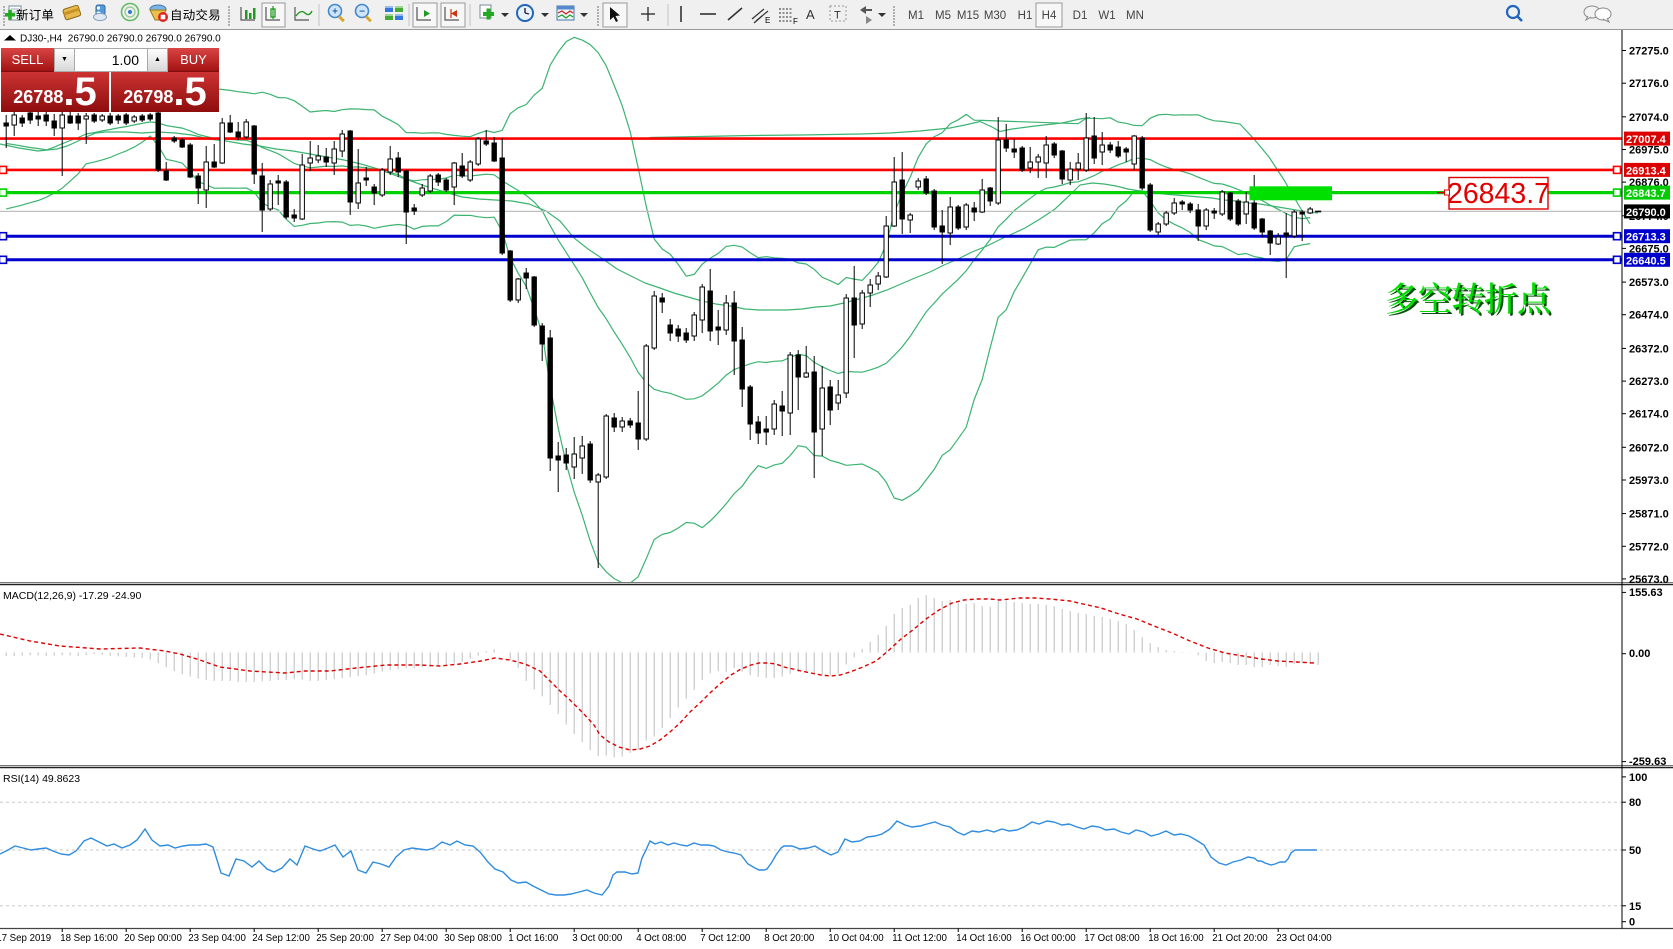 The width and height of the screenshot is (1673, 949). Describe the element at coordinates (597, 938) in the screenshot. I see `svg-text: 3 Oct 00:00` at that location.